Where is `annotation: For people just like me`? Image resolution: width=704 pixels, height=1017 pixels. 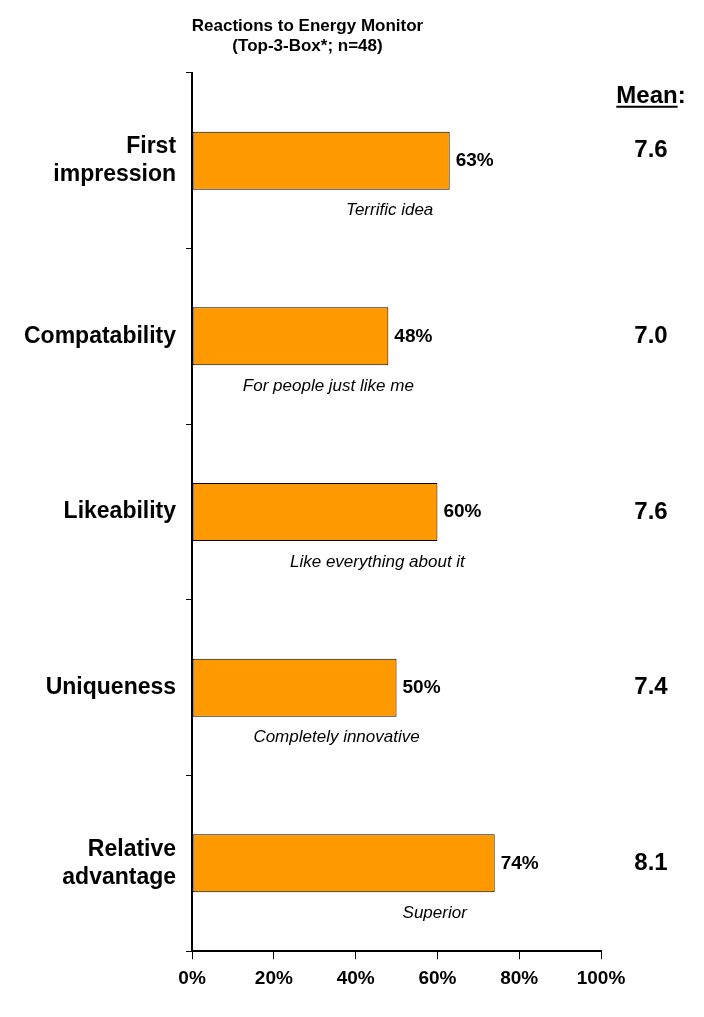
annotation: For people just like me is located at coordinates (328, 386).